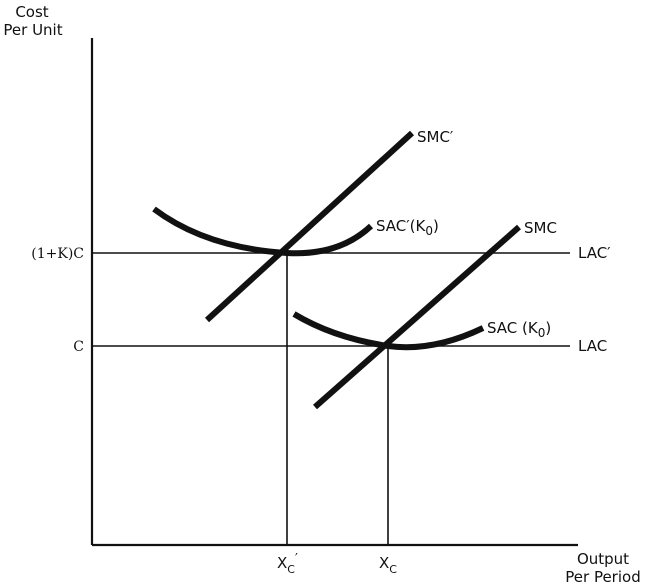 The height and width of the screenshot is (586, 662). Describe the element at coordinates (282, 563) in the screenshot. I see `x-tick-xc-prime-main: X` at that location.